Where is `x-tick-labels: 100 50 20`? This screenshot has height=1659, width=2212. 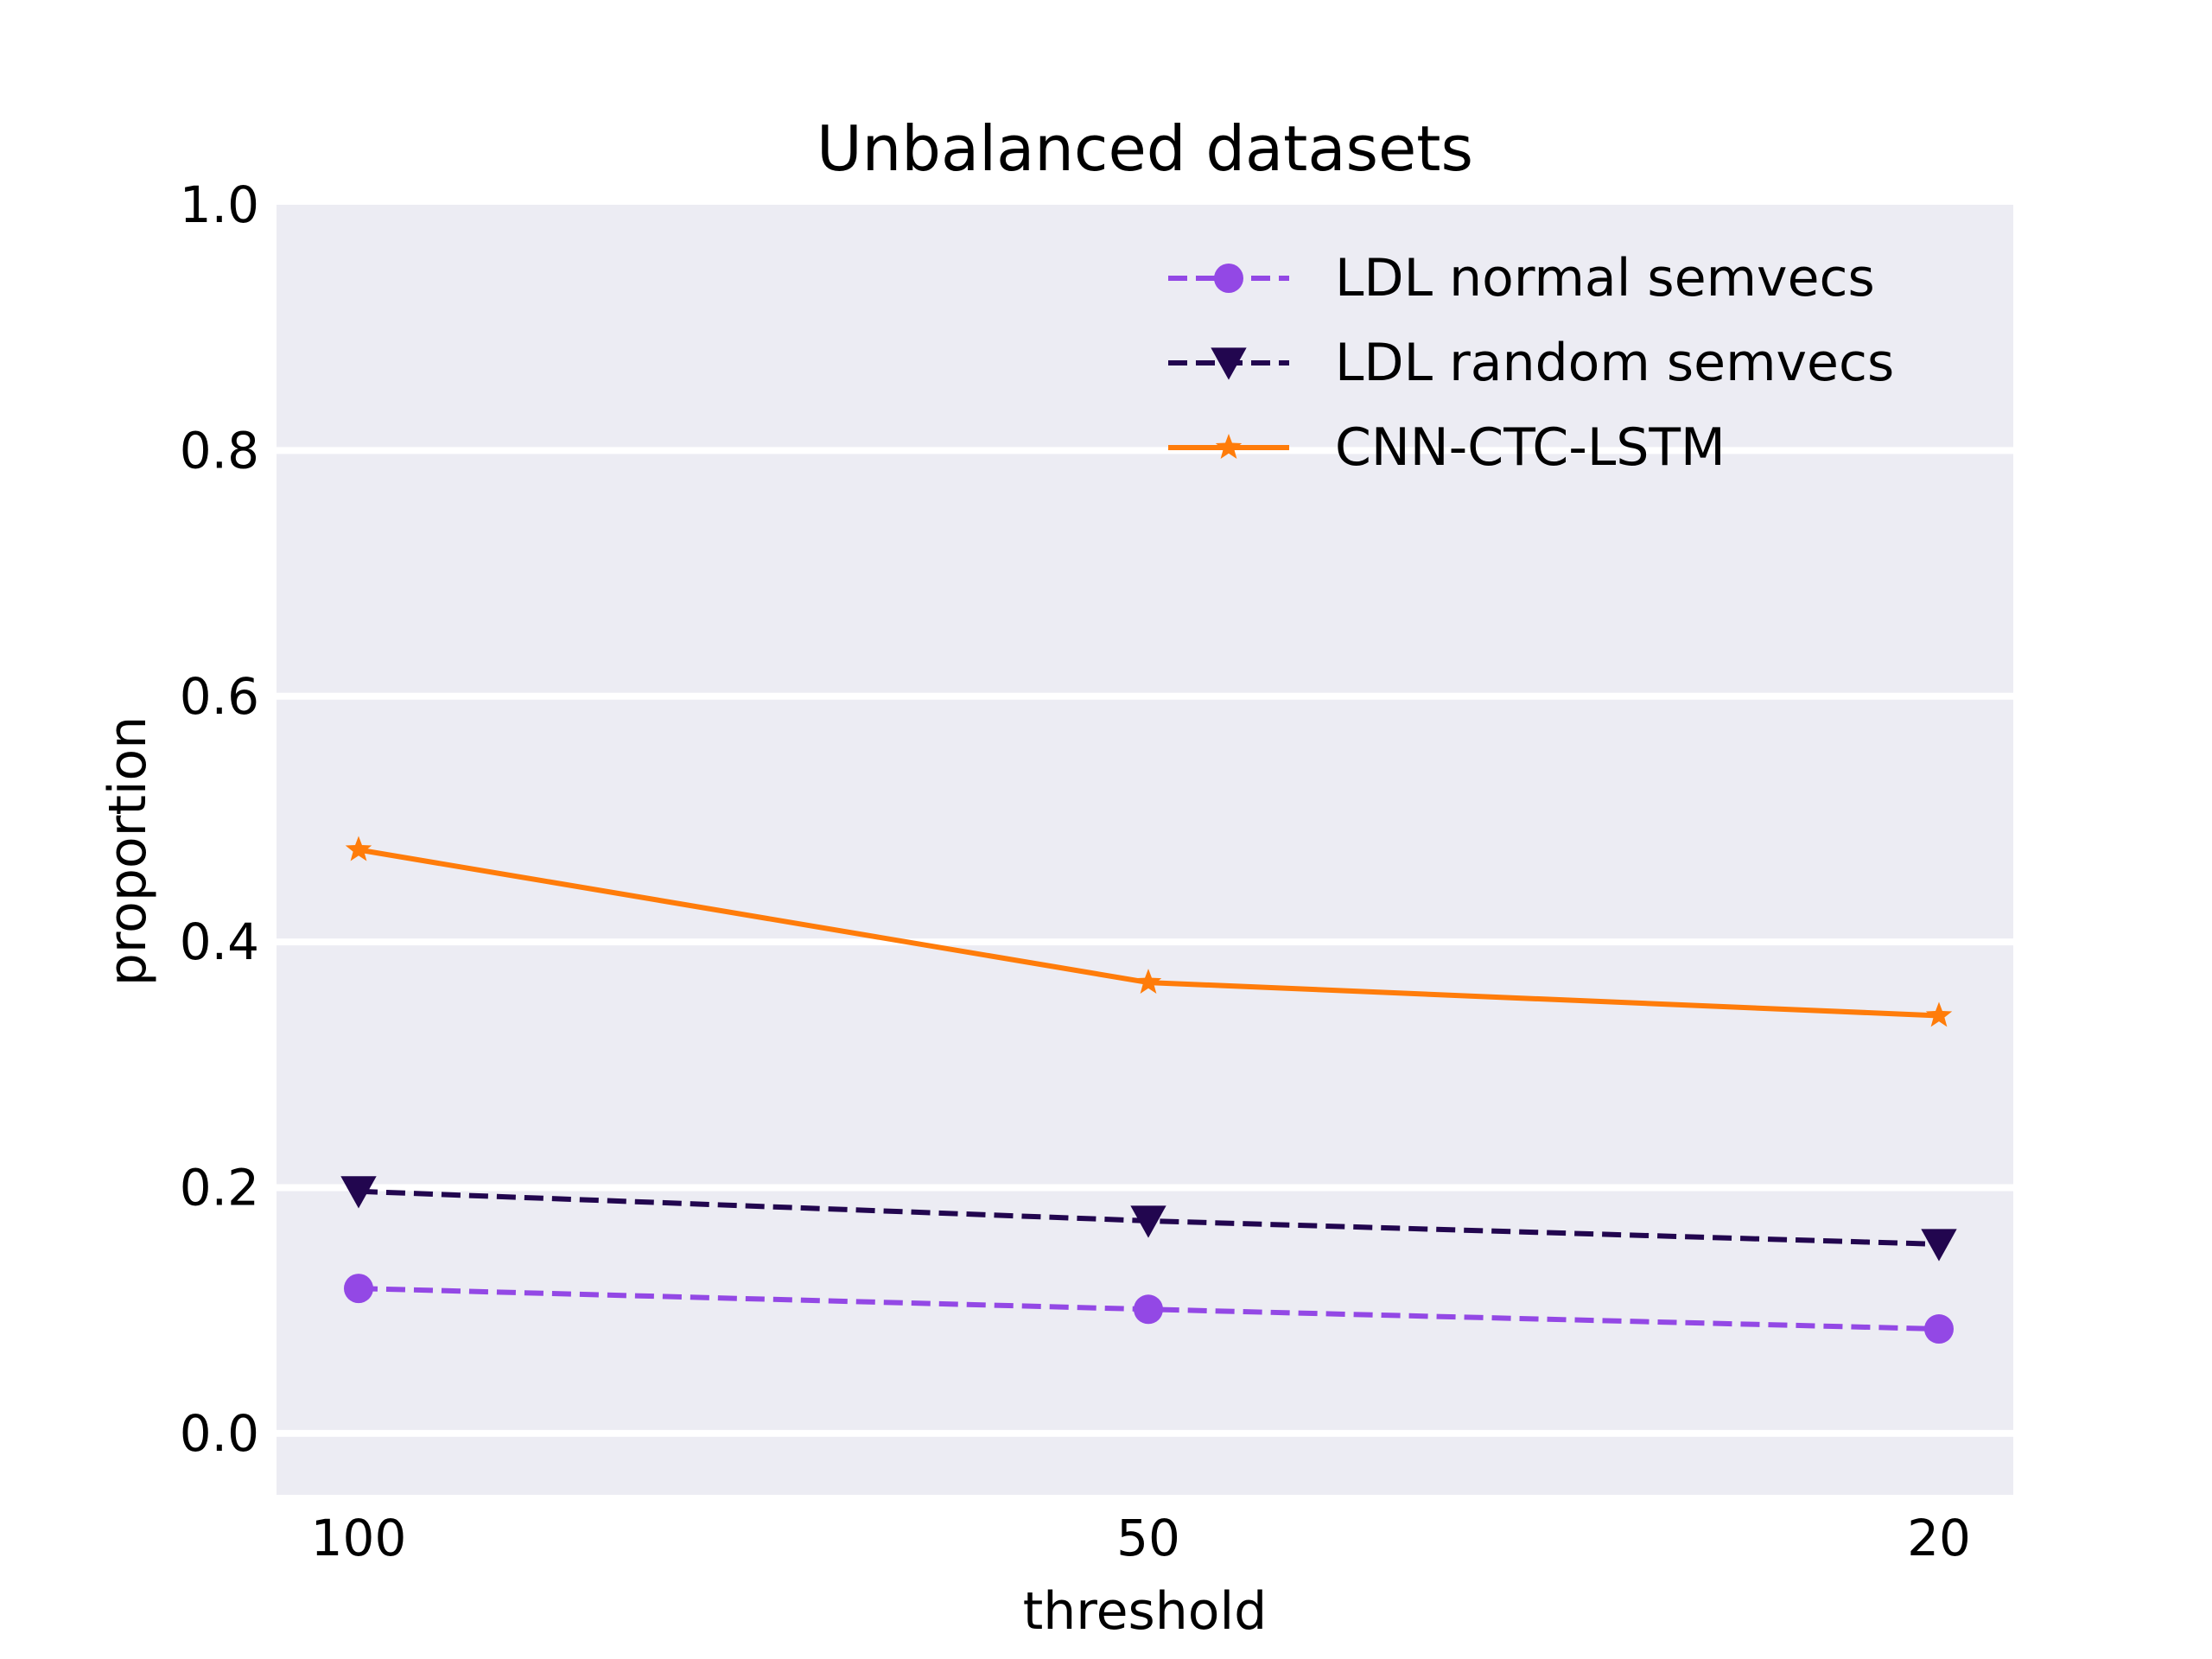 x-tick-labels: 100 50 20 is located at coordinates (1141, 1538).